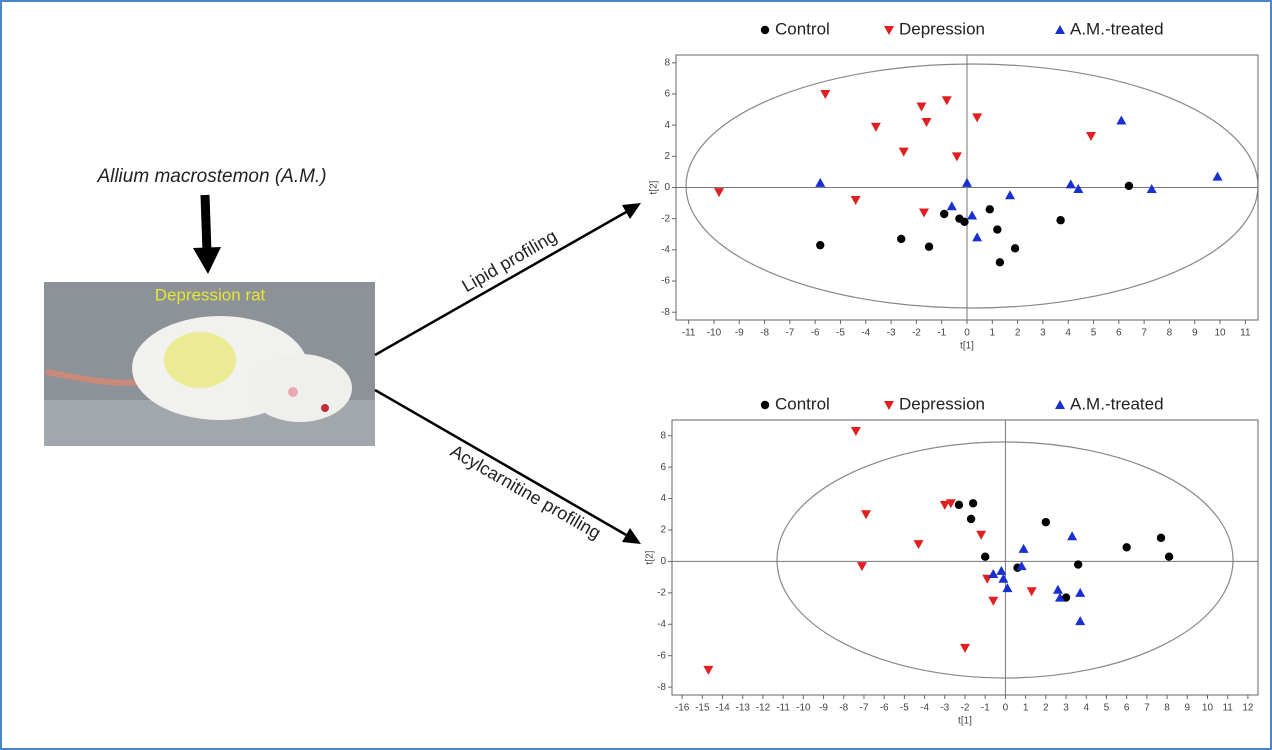  What do you see at coordinates (667, 187) in the screenshot?
I see `y-tick-label: 0` at bounding box center [667, 187].